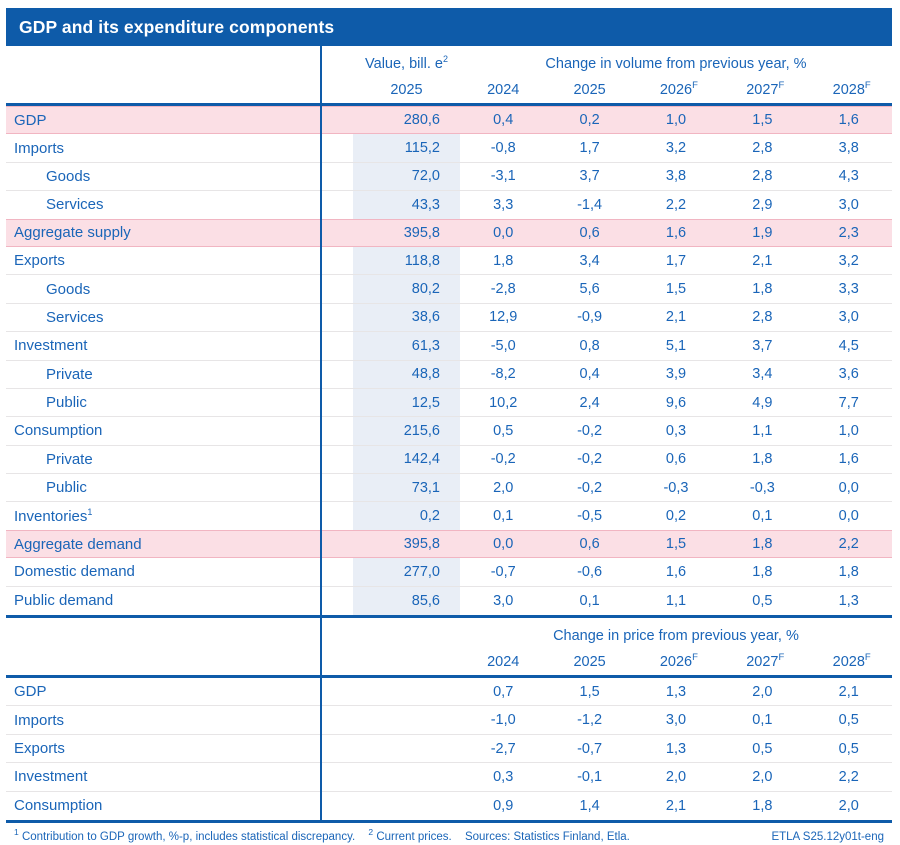  I want to click on value-cell: 118,8, so click(390, 260).